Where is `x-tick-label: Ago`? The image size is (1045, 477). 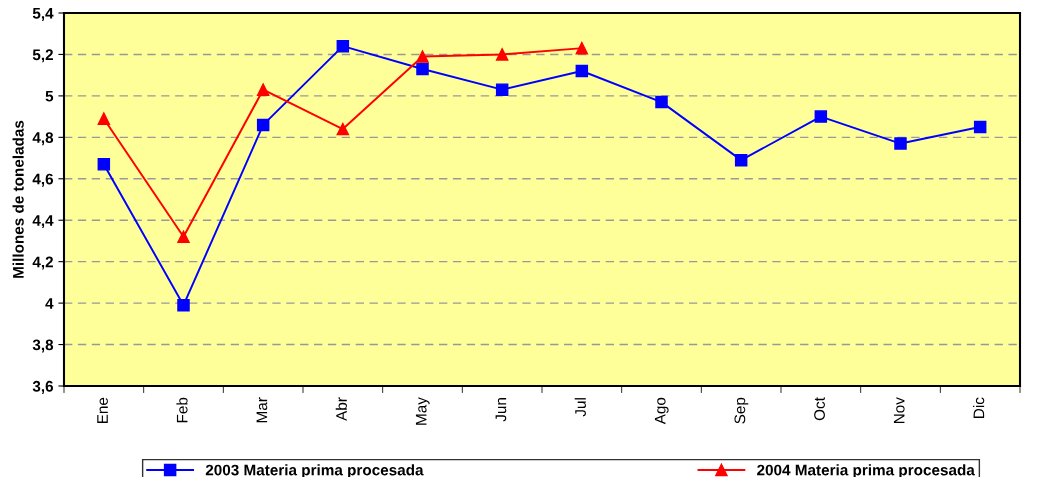
x-tick-label: Ago is located at coordinates (661, 411).